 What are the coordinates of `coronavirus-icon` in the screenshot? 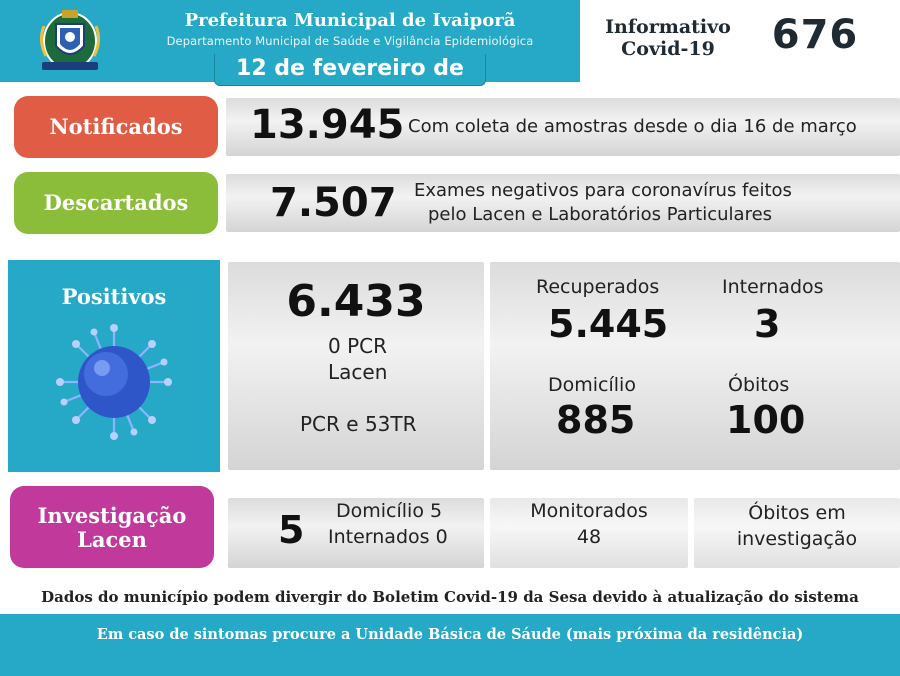 It's located at (114, 382).